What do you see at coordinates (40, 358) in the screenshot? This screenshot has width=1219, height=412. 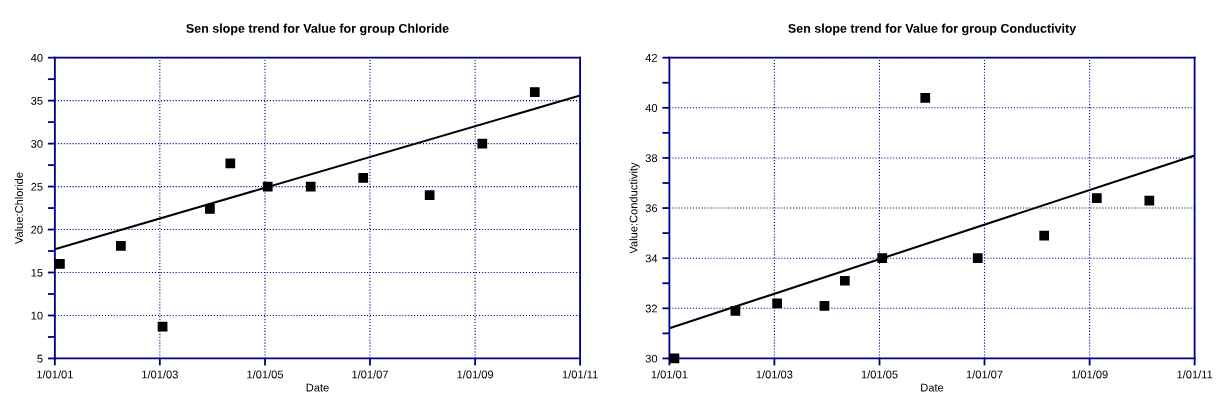 I see `y-tick-label: 5` at bounding box center [40, 358].